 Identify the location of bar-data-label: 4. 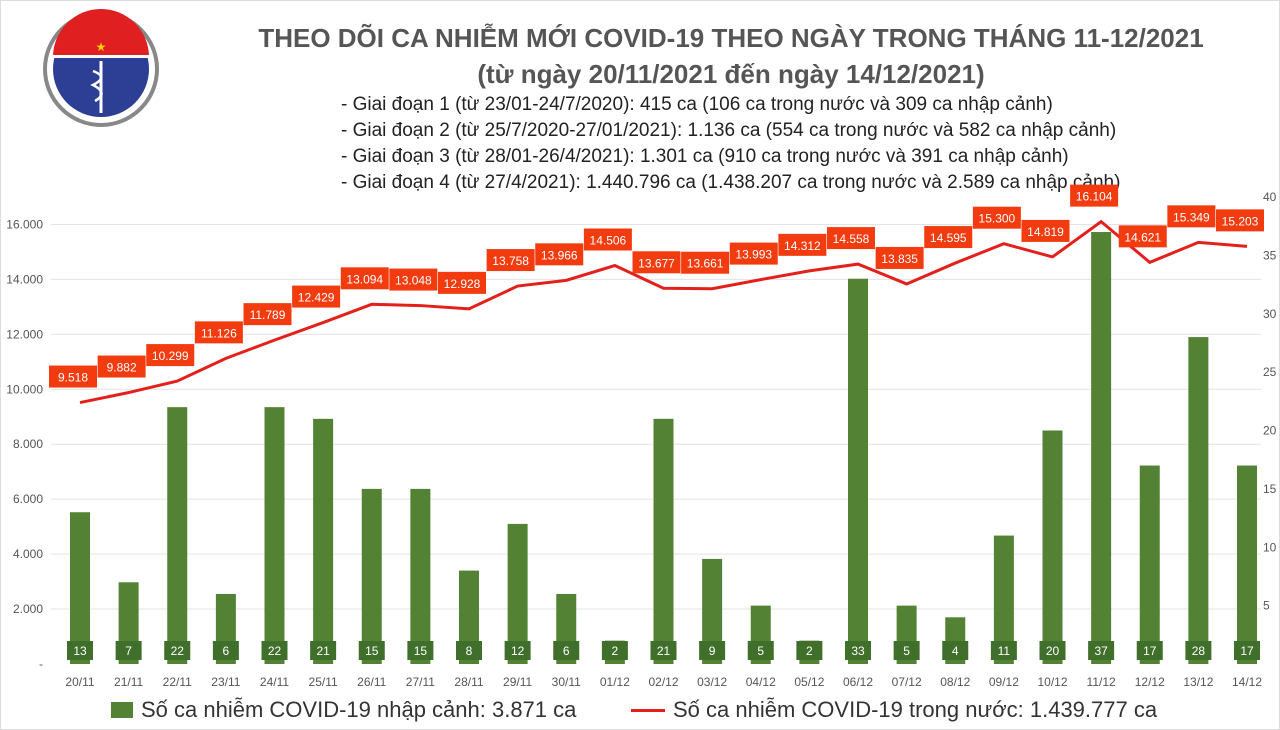
(955, 651).